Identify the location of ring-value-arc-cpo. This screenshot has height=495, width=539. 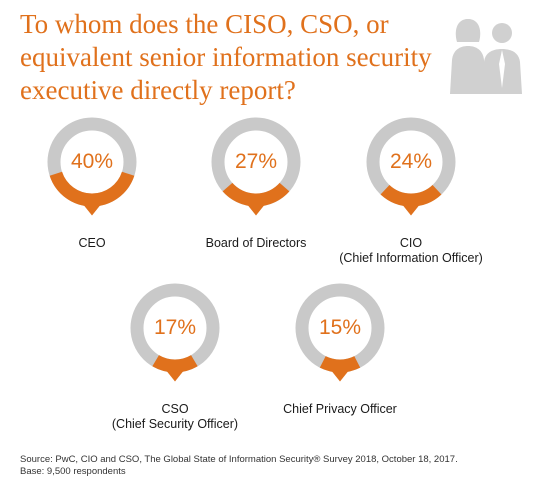
(340, 364).